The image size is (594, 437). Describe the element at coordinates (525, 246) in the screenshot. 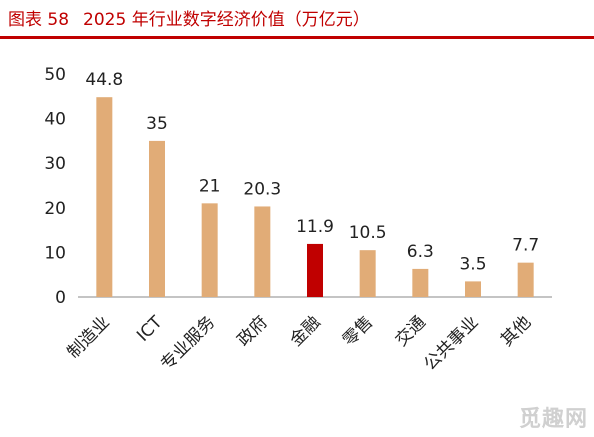

I see `data-label: 7.7` at that location.